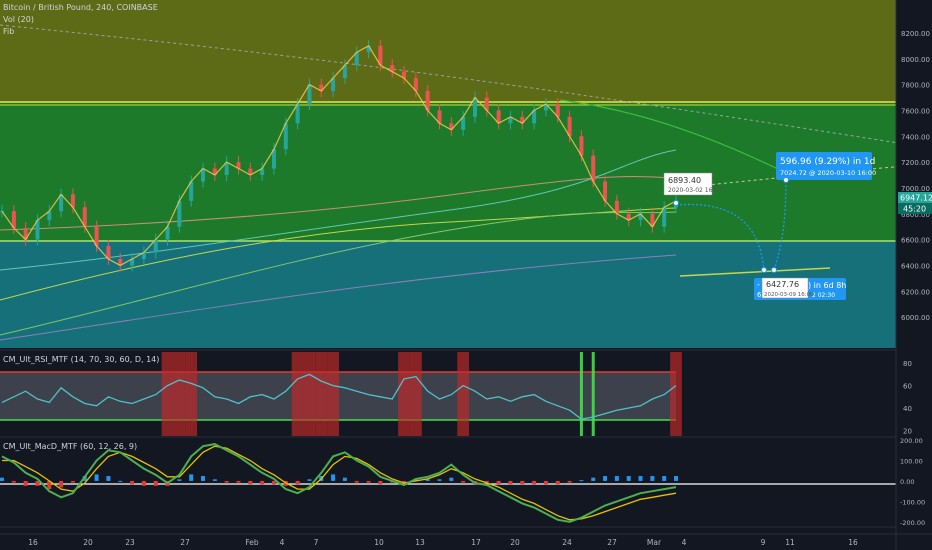  I want to click on time-axis-tick: 27, so click(612, 542).